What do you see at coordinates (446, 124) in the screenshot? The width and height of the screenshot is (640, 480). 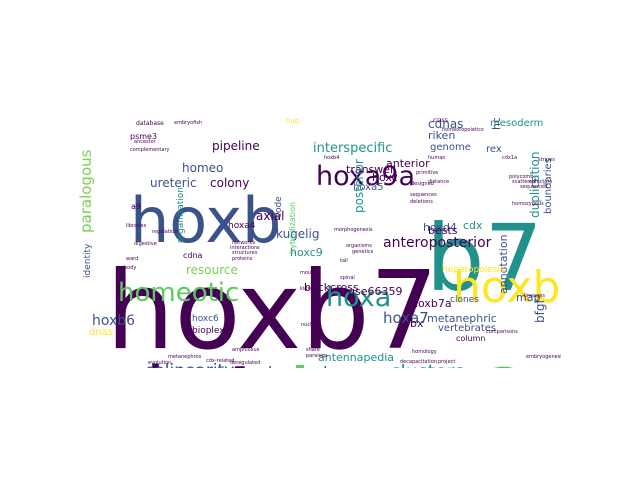 I see `word-cloud-word: cdnas` at bounding box center [446, 124].